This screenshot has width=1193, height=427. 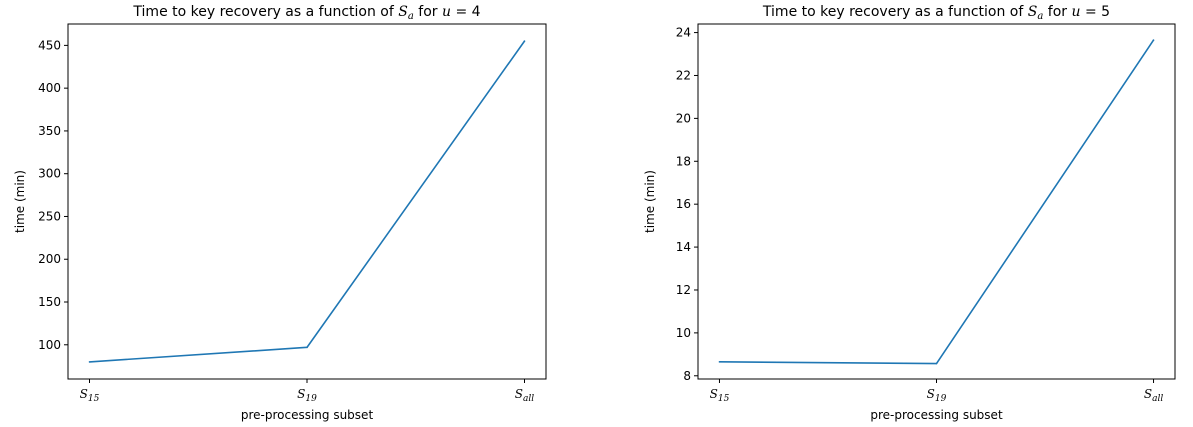 I want to click on y-tick-label: 24, so click(x=683, y=33).